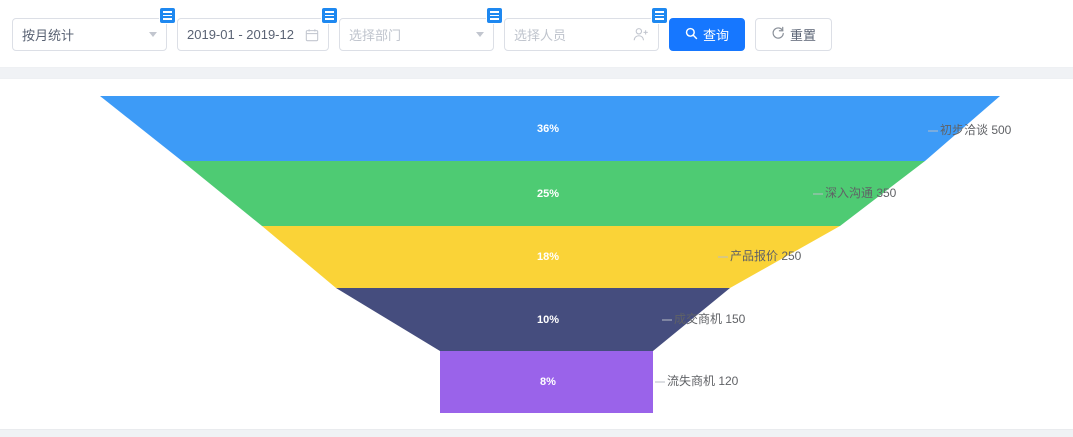 The width and height of the screenshot is (1073, 437). I want to click on funnel-percent-3: 18%, so click(548, 257).